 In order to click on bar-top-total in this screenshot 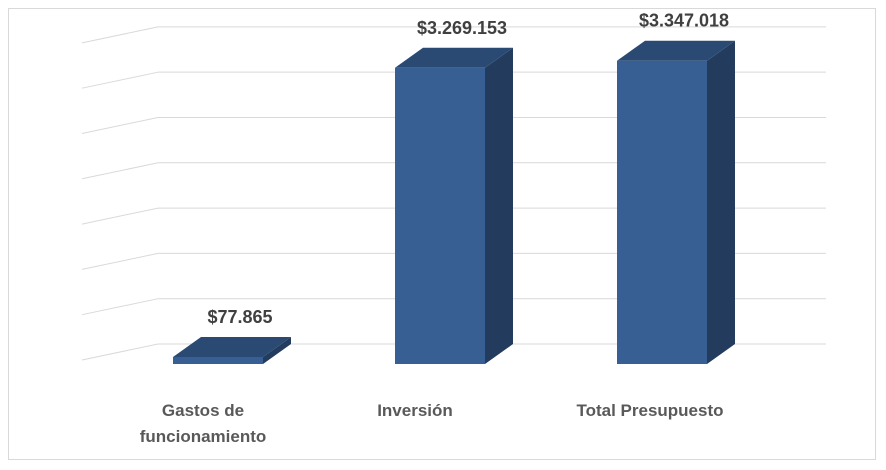, I will do `click(676, 50)`.